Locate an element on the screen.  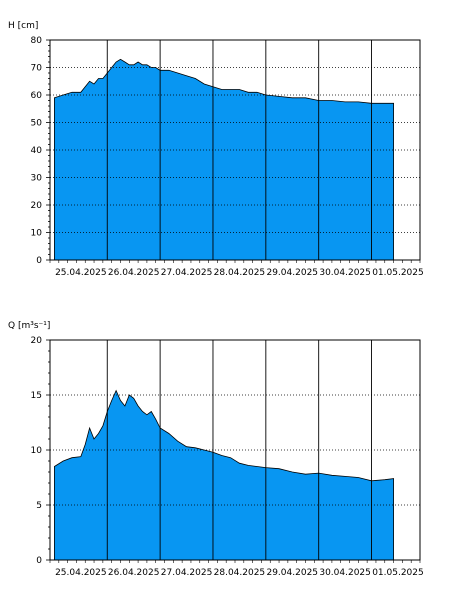
y-tick-label: 15 is located at coordinates (36, 396).